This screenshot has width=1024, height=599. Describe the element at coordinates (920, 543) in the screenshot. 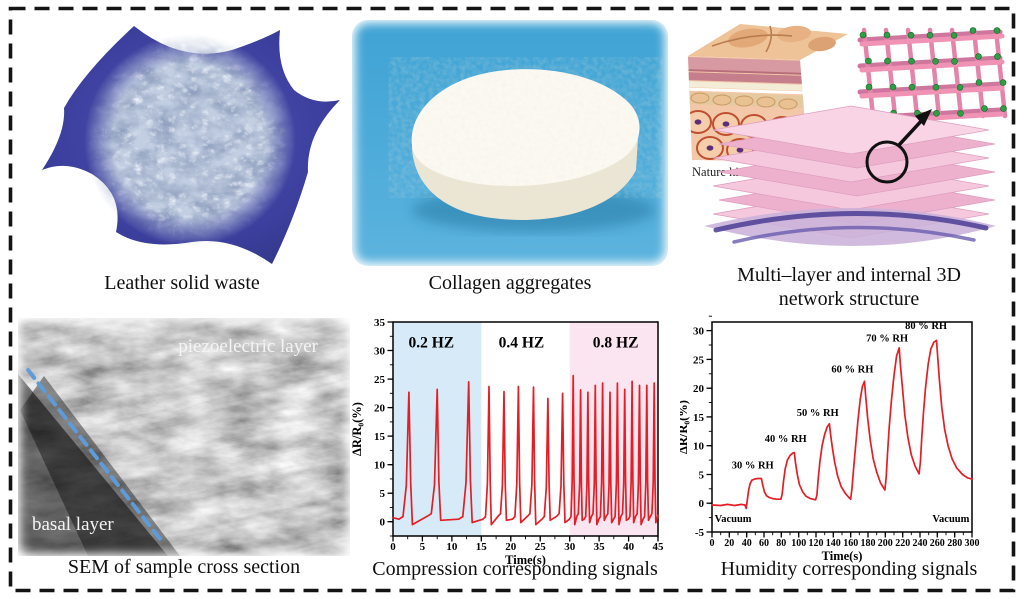

I see `svg-text: 240` at that location.